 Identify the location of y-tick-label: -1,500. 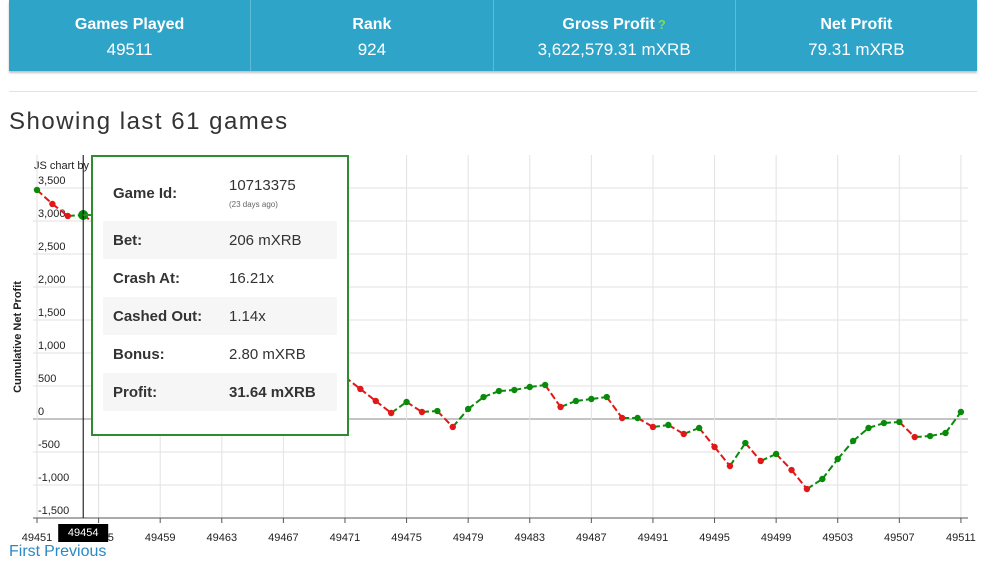
(53, 511).